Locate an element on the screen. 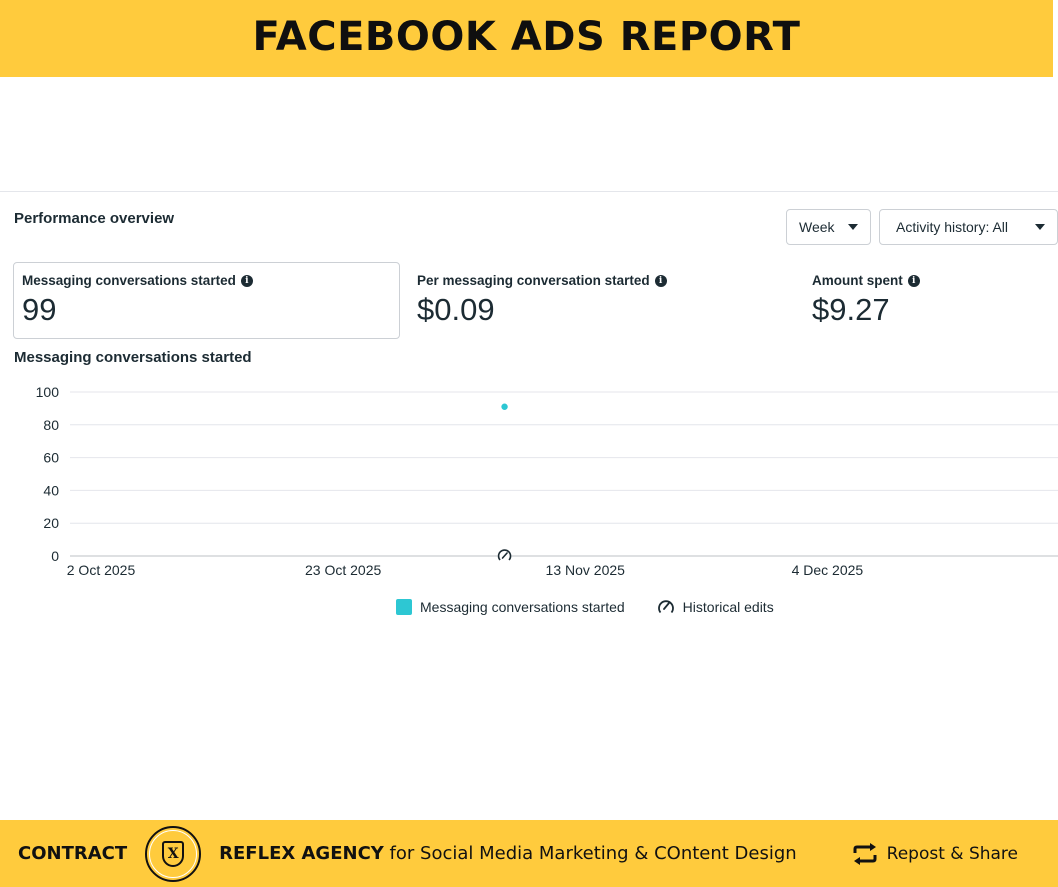 The height and width of the screenshot is (887, 1058). week-dropdown: Week is located at coordinates (828, 227).